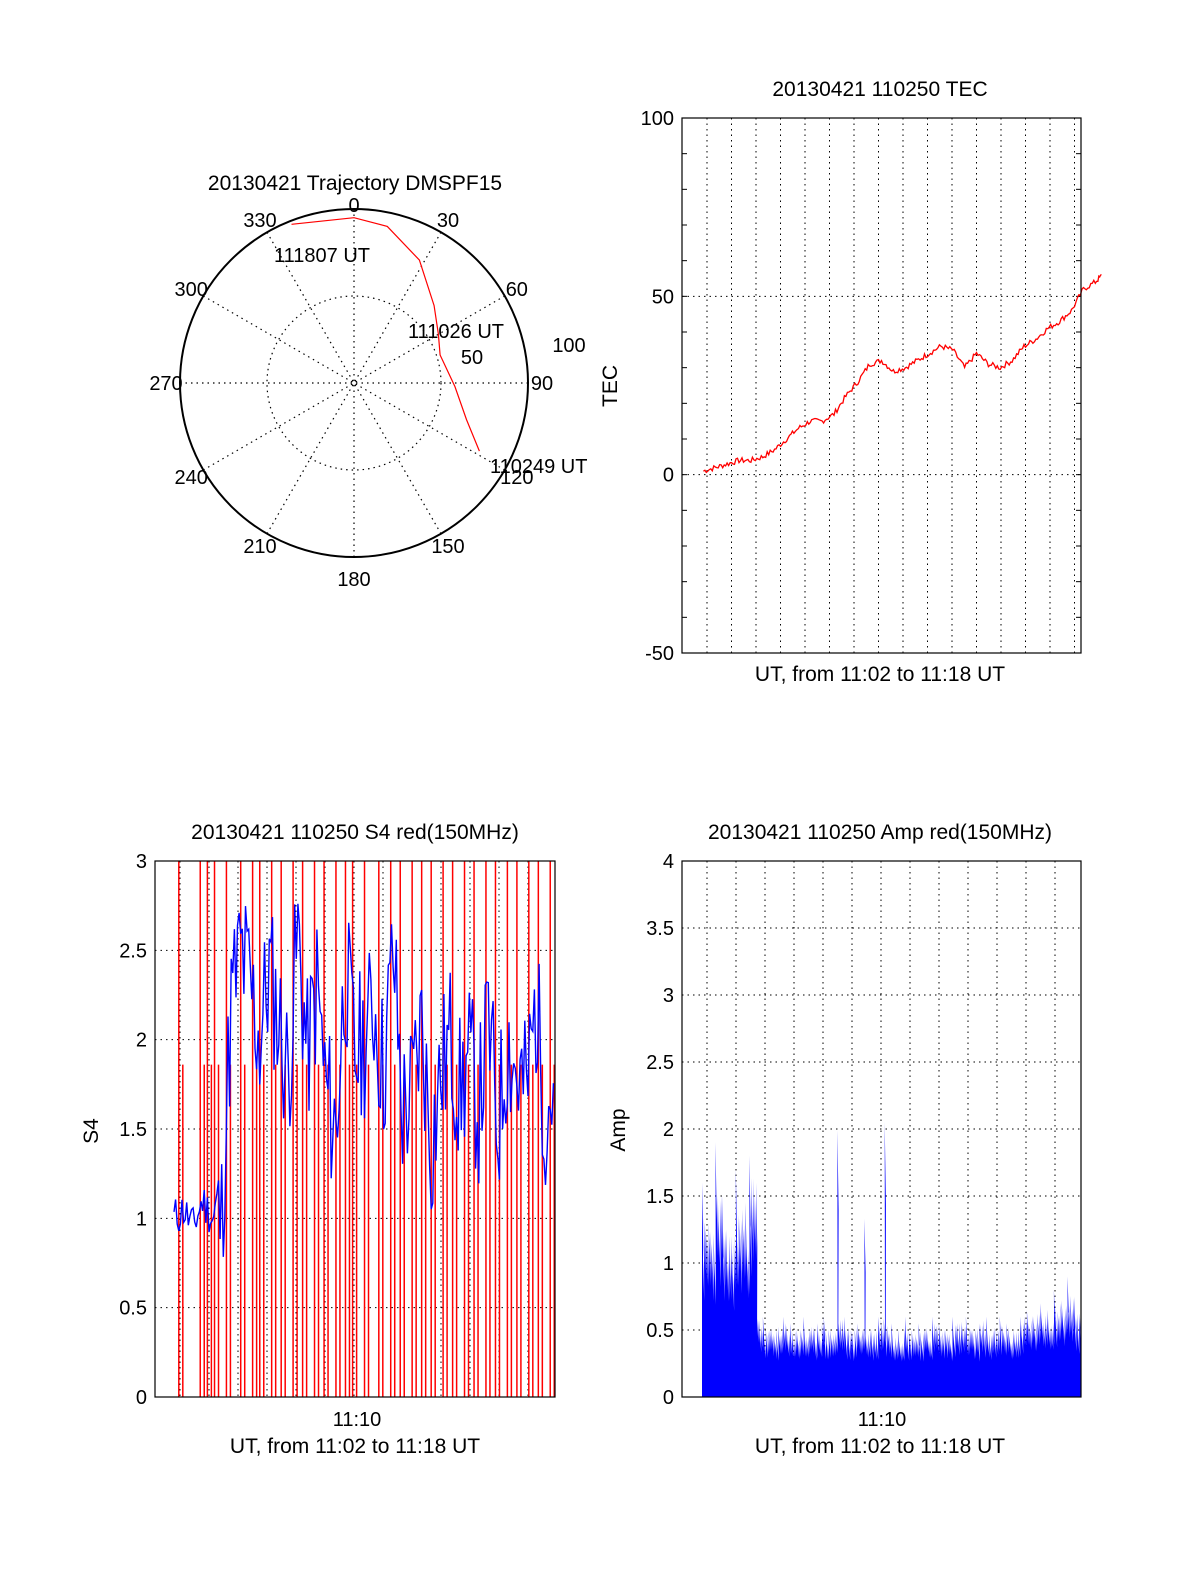 The height and width of the screenshot is (1575, 1200). Describe the element at coordinates (660, 1331) in the screenshot. I see `amp-y-tick-label: 0.5` at that location.